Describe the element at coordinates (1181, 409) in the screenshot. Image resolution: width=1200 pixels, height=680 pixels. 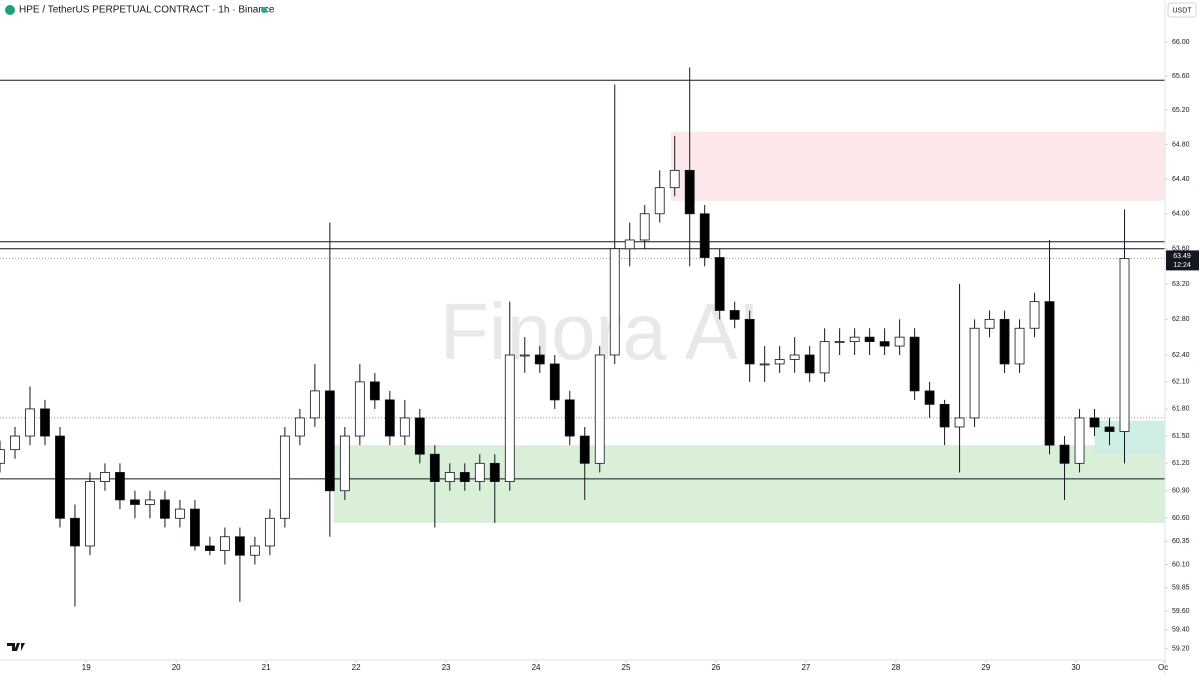
I see `y-tick-label: 61.80` at that location.